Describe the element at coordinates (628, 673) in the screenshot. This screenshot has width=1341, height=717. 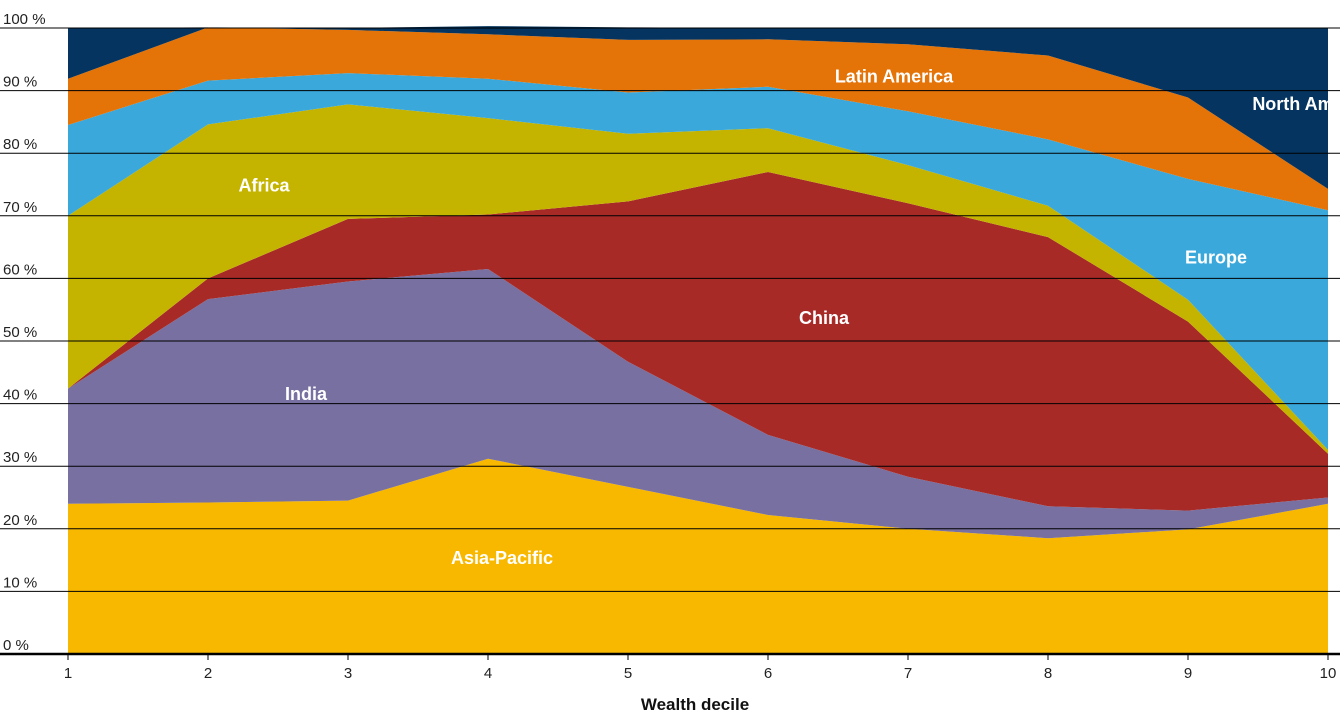
I see `x-tick-label: 5` at that location.